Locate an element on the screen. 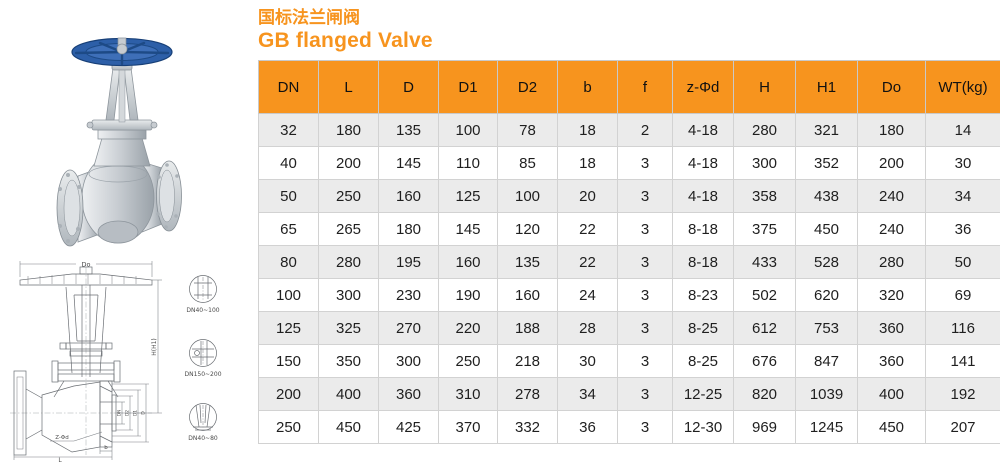 This screenshot has width=1000, height=467. detail-label-1: DN40~100 is located at coordinates (202, 310).